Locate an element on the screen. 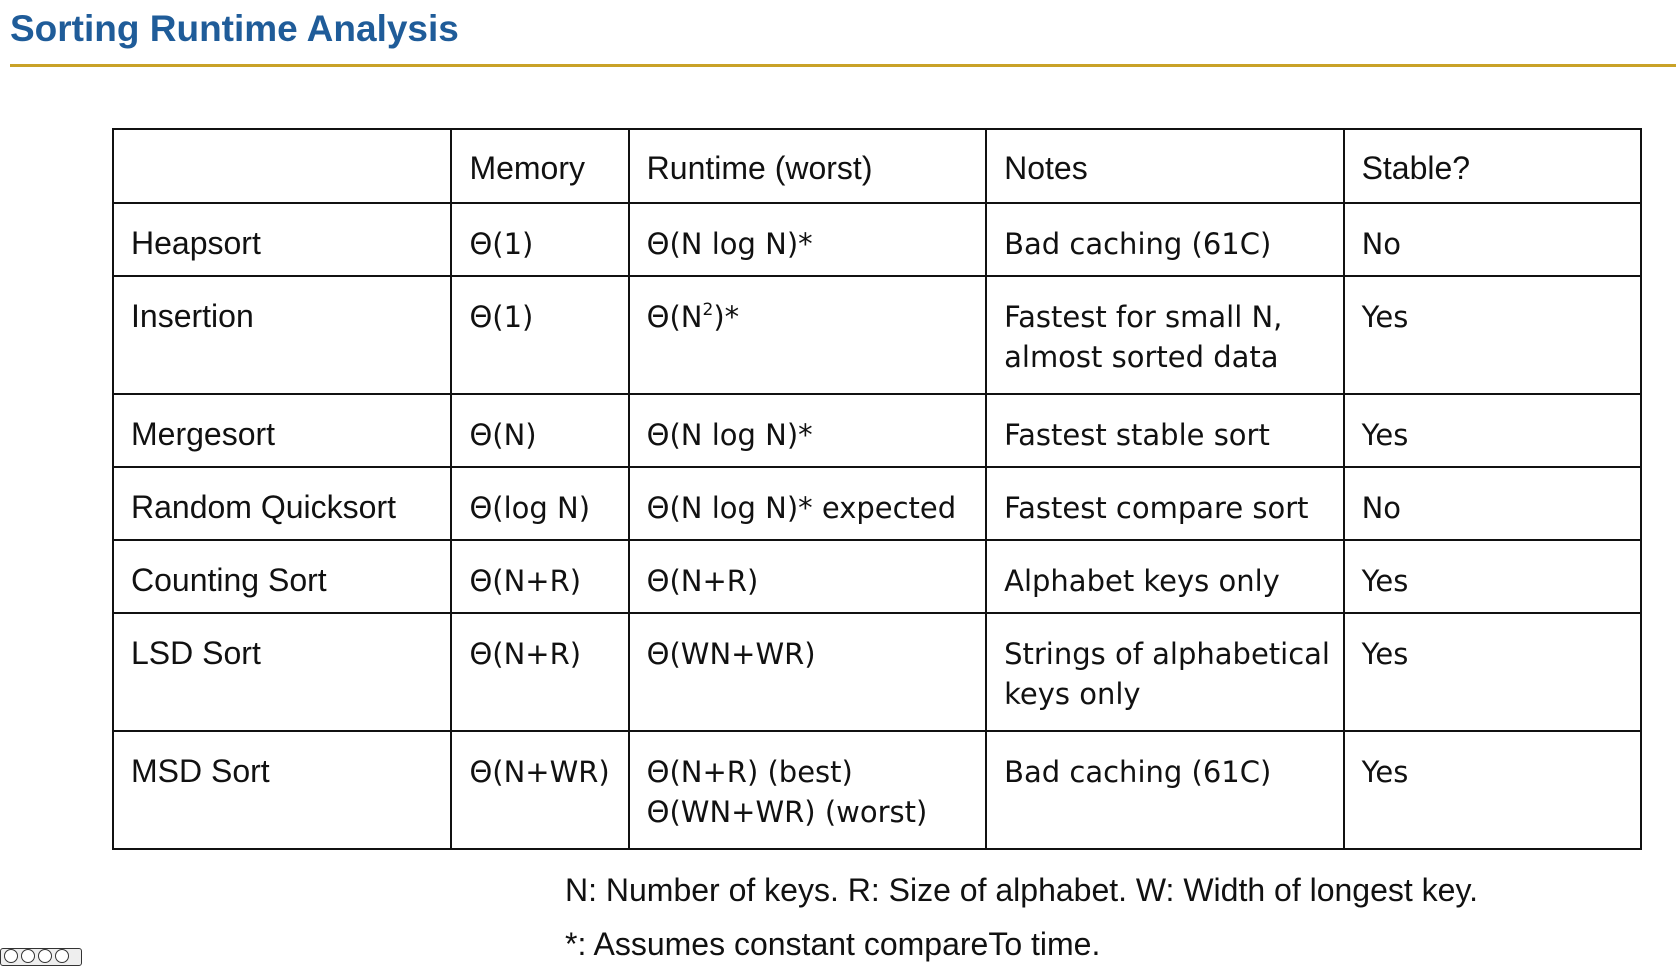  footnote-assumption: *: Assumes constant compareTo time. is located at coordinates (833, 944).